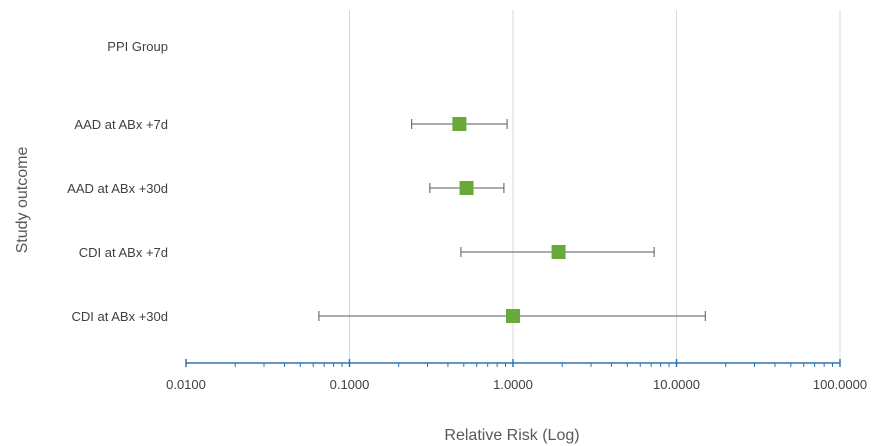 Image resolution: width=873 pixels, height=446 pixels. I want to click on x-tick-label: 10.0000, so click(676, 384).